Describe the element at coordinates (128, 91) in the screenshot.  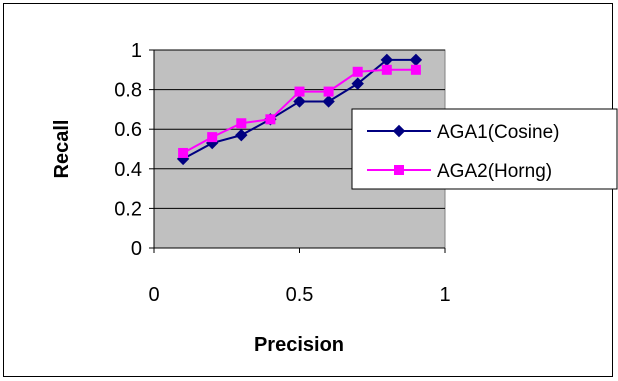
I see `y-tick-label: 0.8` at that location.